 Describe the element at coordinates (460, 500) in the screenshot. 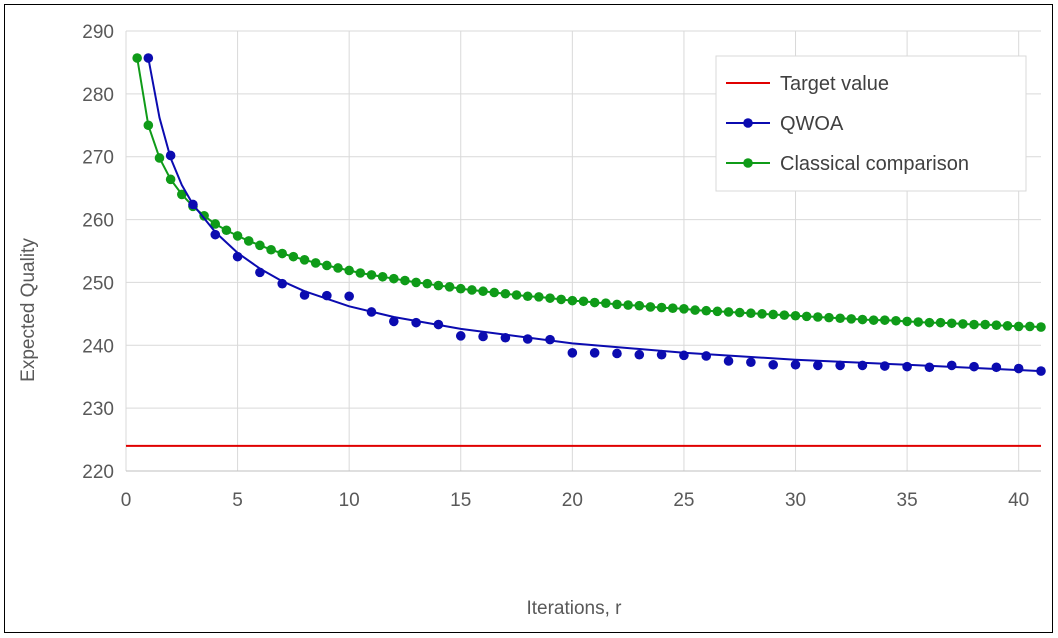

I see `x-tick-label: 15` at that location.